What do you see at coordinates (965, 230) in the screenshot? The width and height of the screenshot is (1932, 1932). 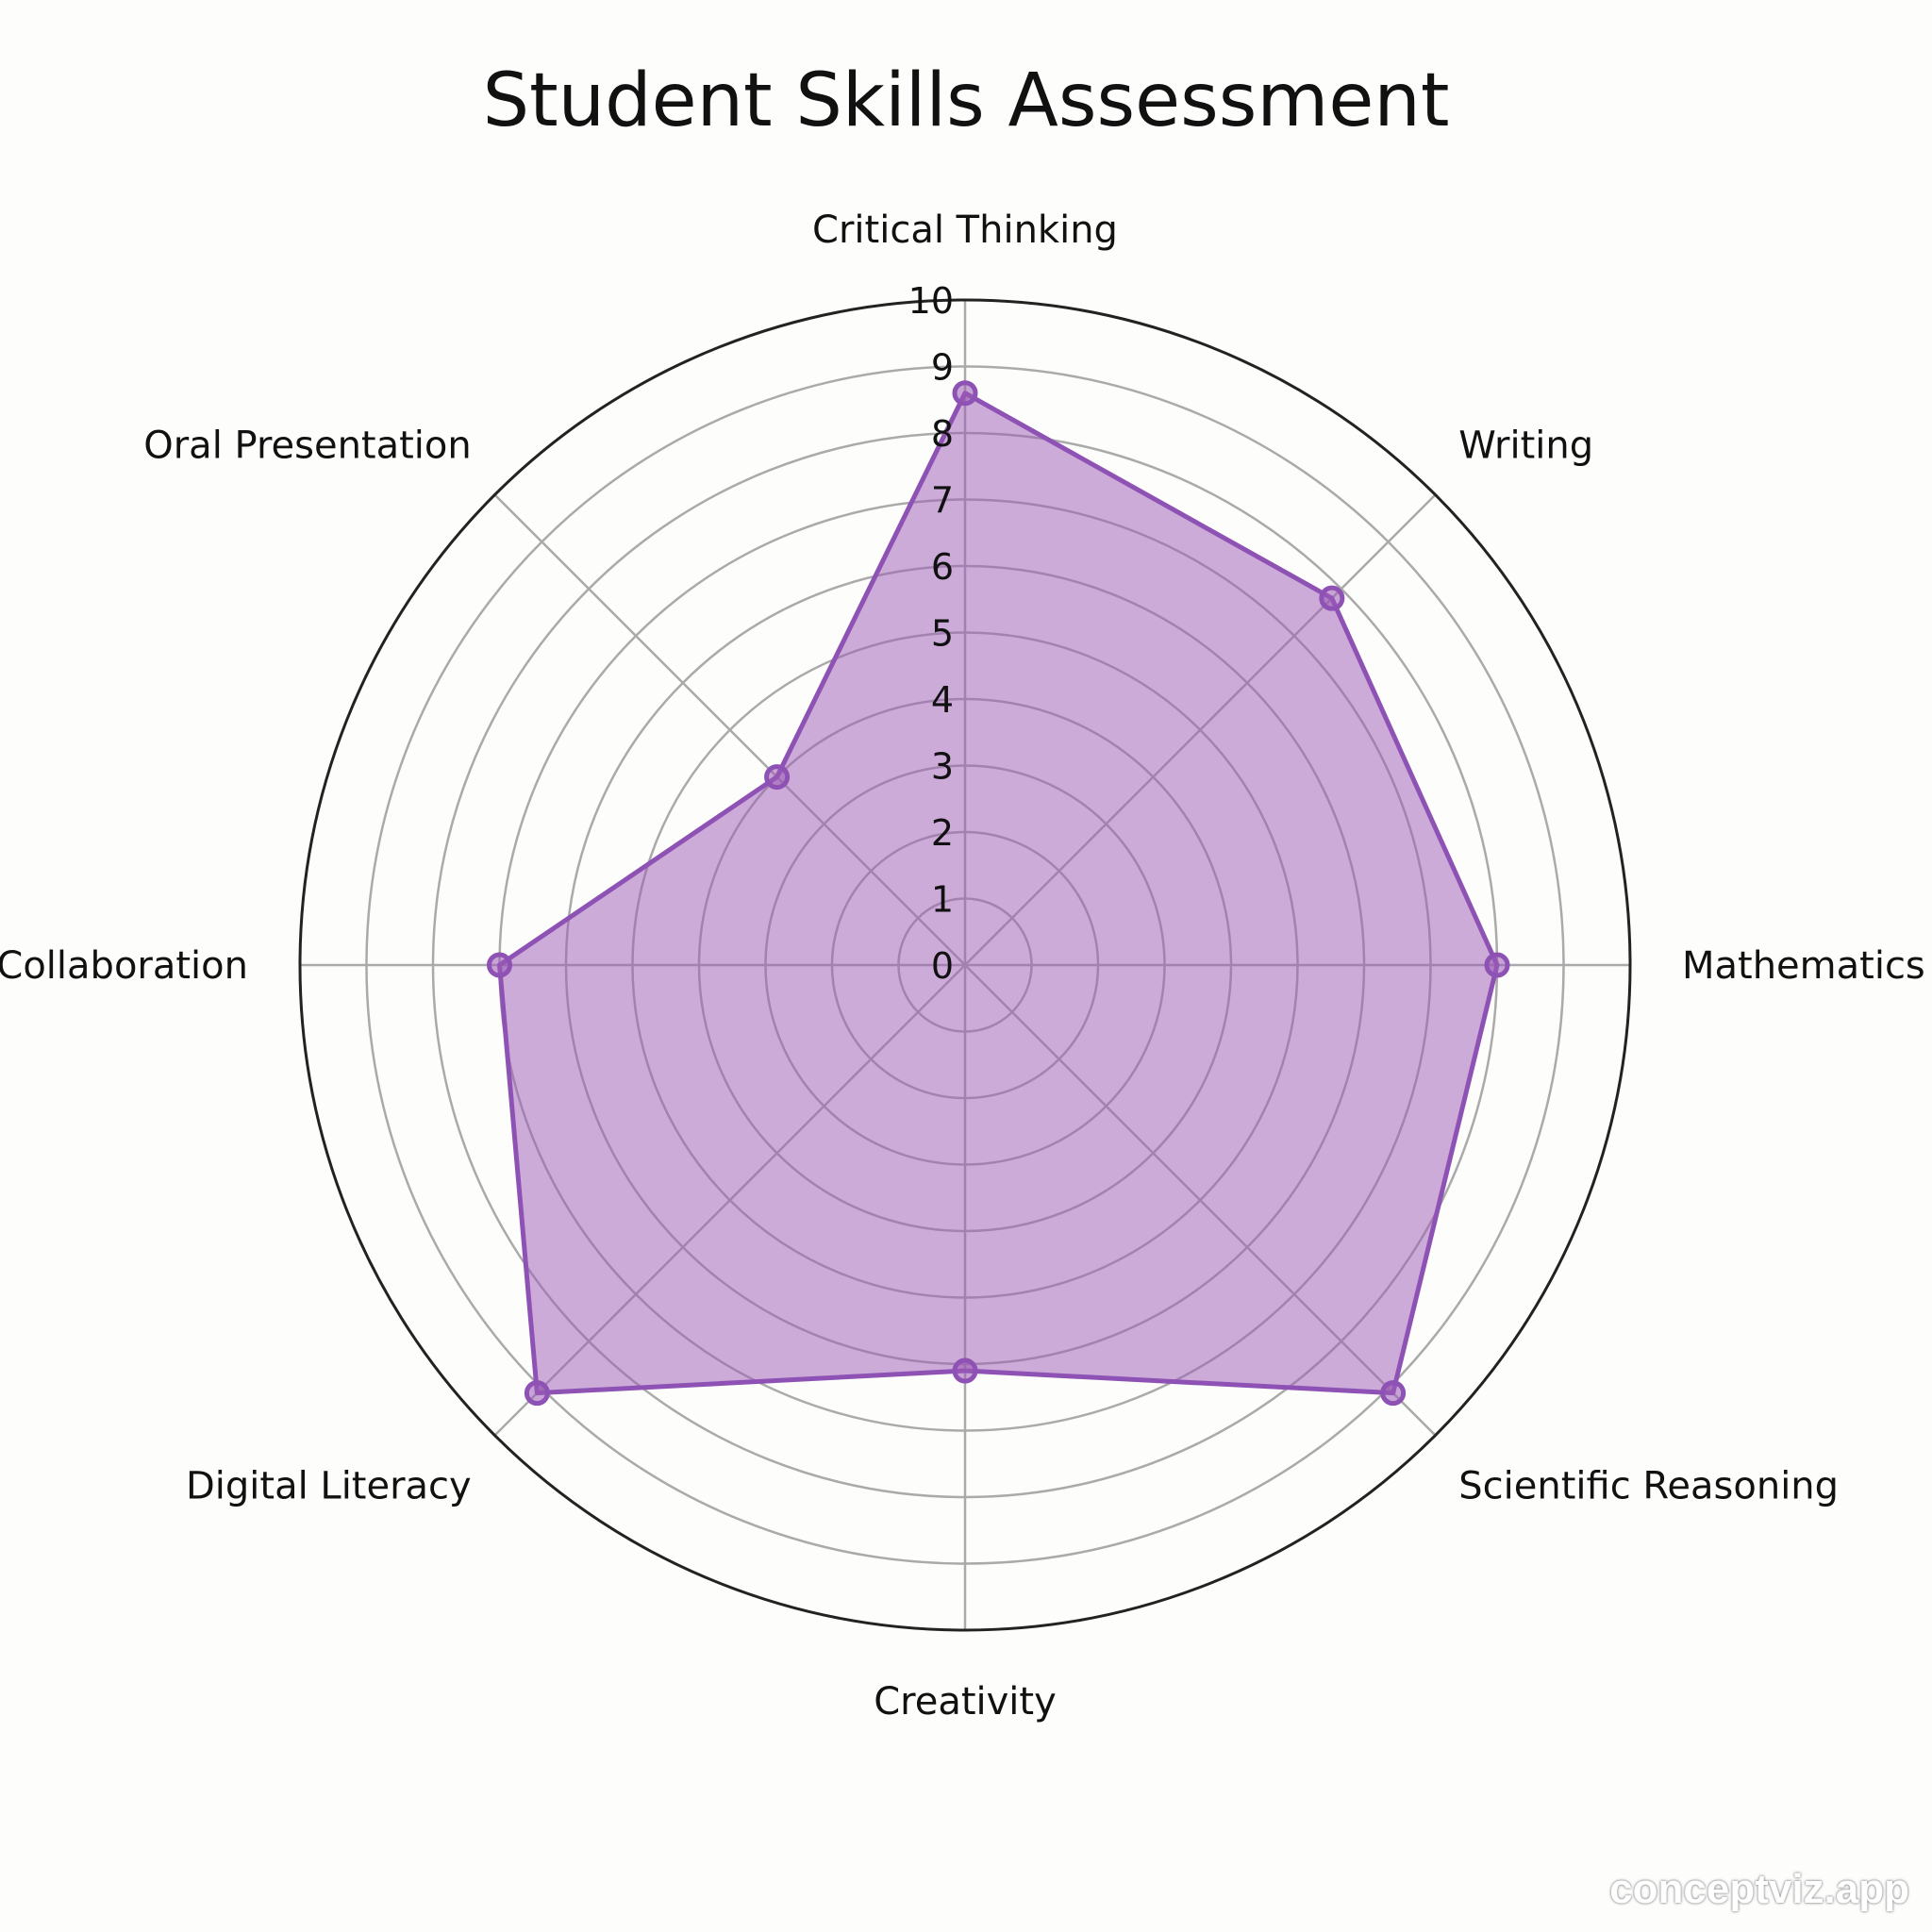 I see `axis-label-critical-thinking: Critical Thinking` at bounding box center [965, 230].